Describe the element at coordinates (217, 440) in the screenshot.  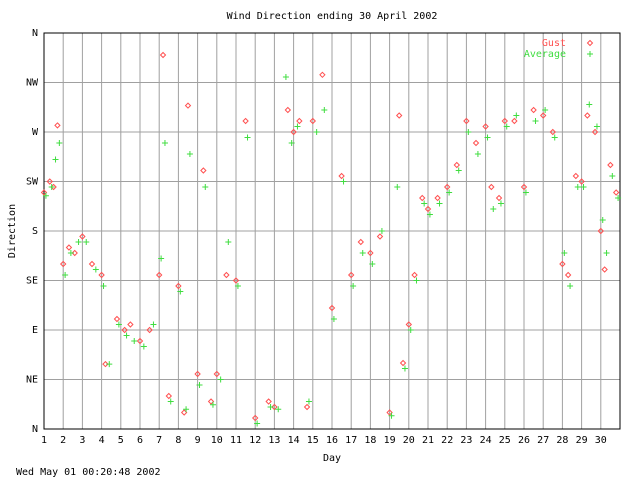
I see `x-tick-label: 10` at that location.